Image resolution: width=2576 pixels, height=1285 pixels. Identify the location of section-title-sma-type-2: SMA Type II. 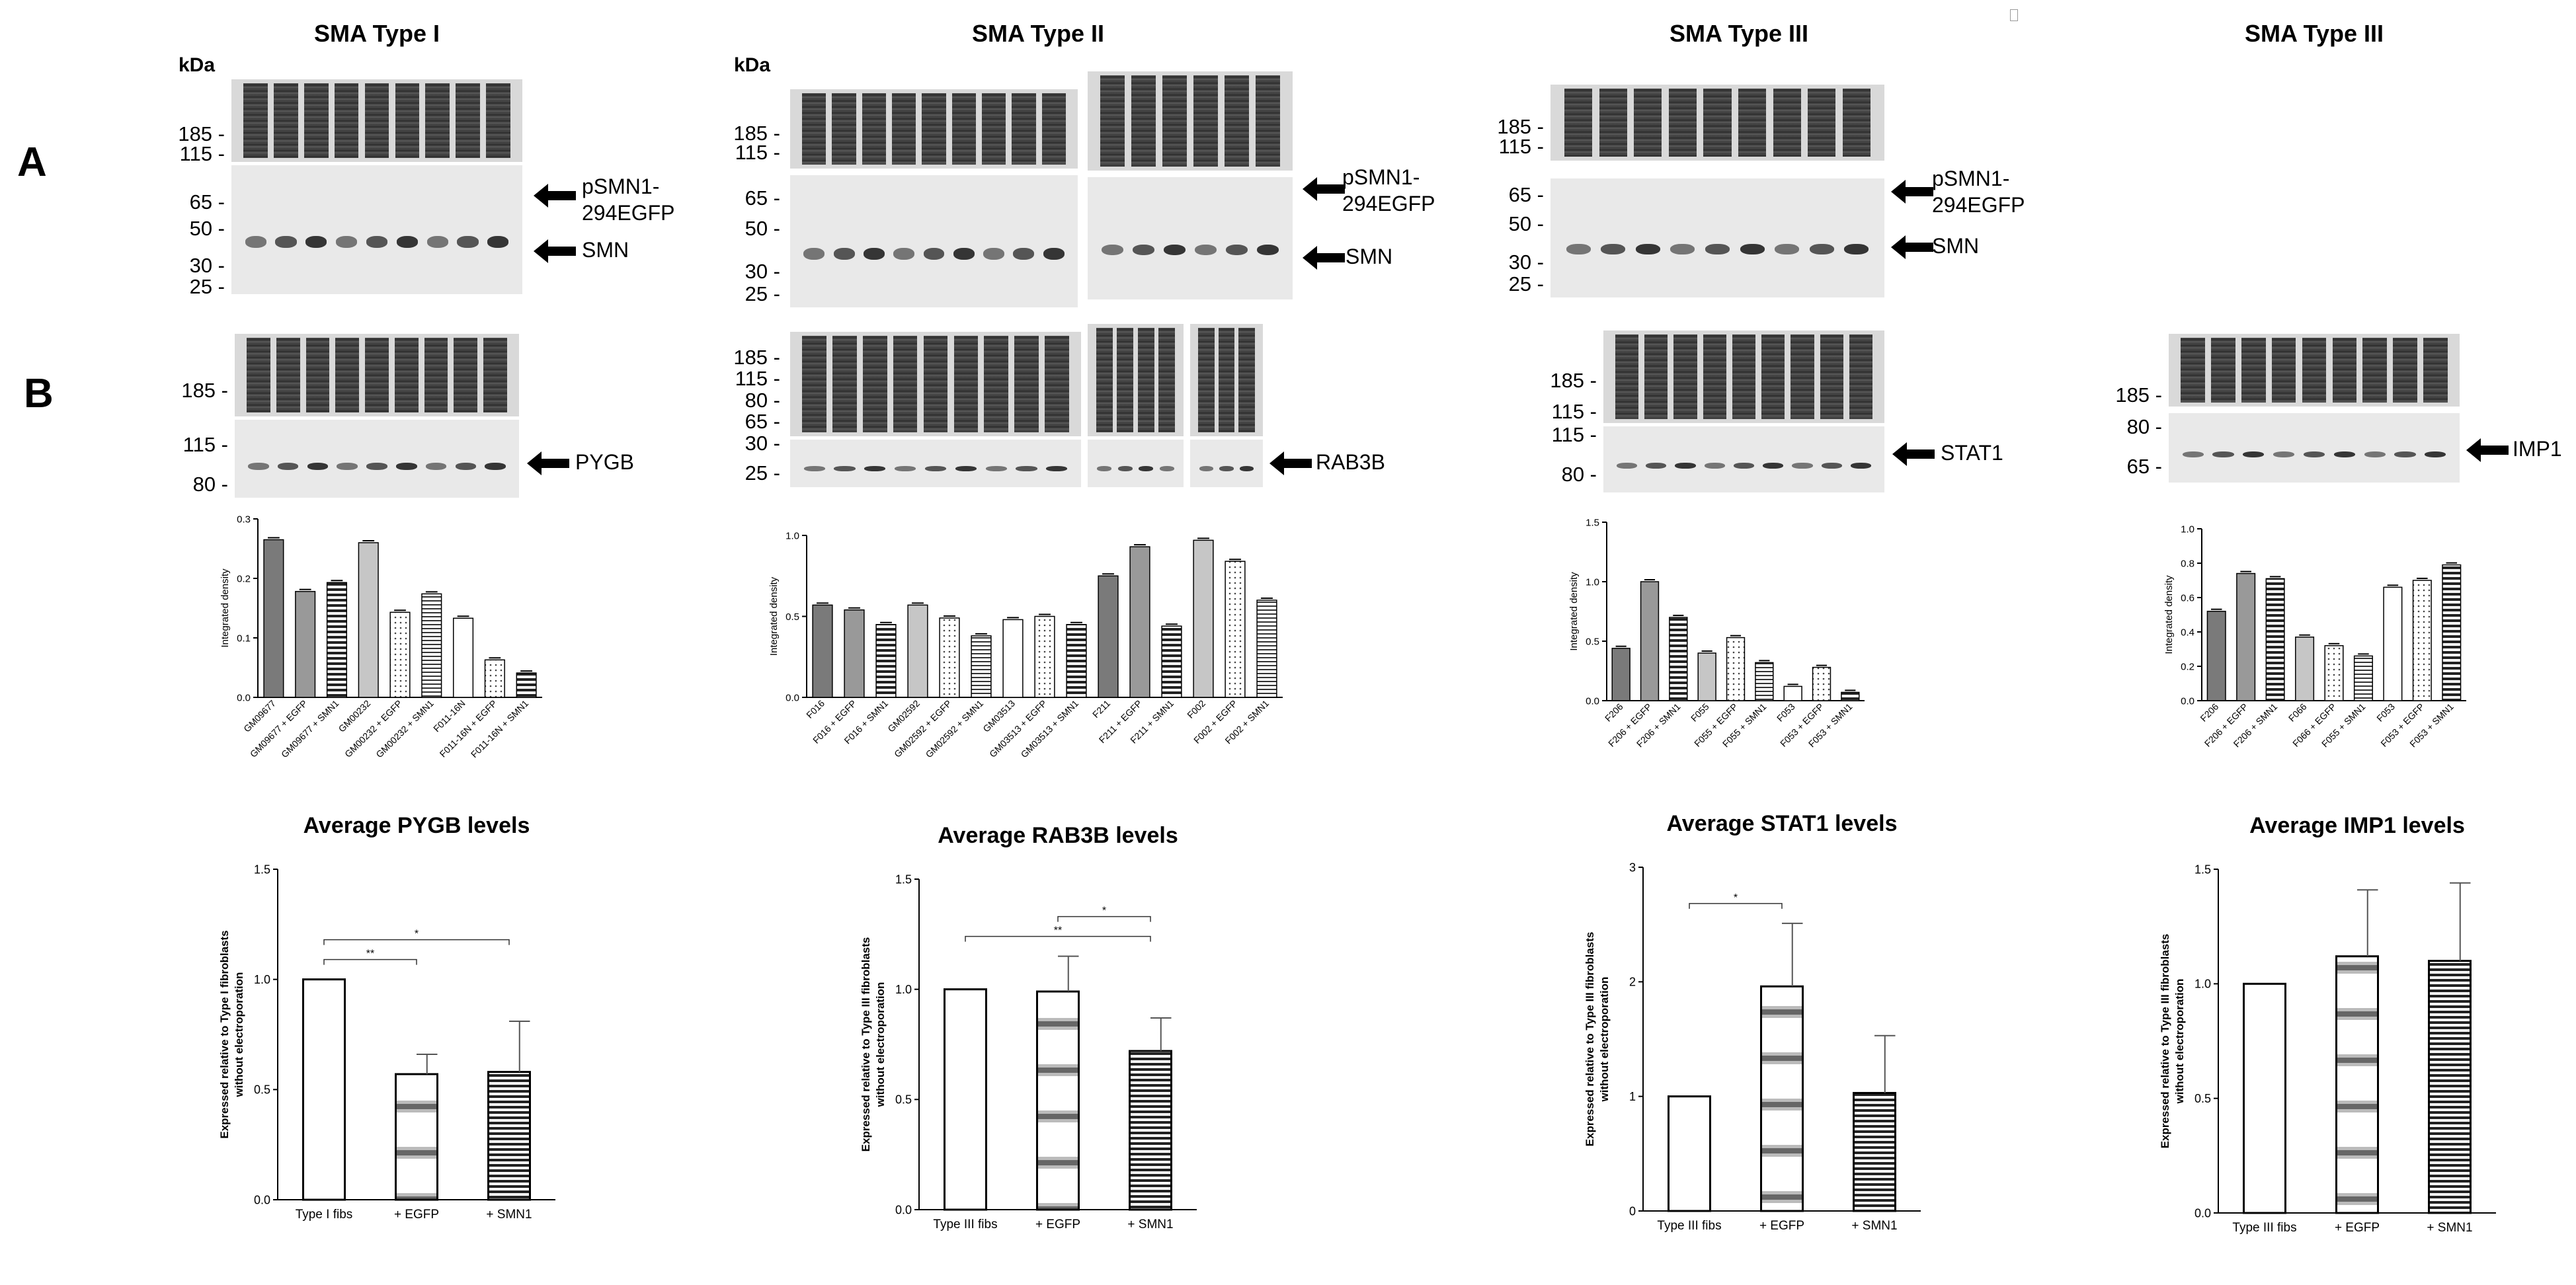
(1038, 33).